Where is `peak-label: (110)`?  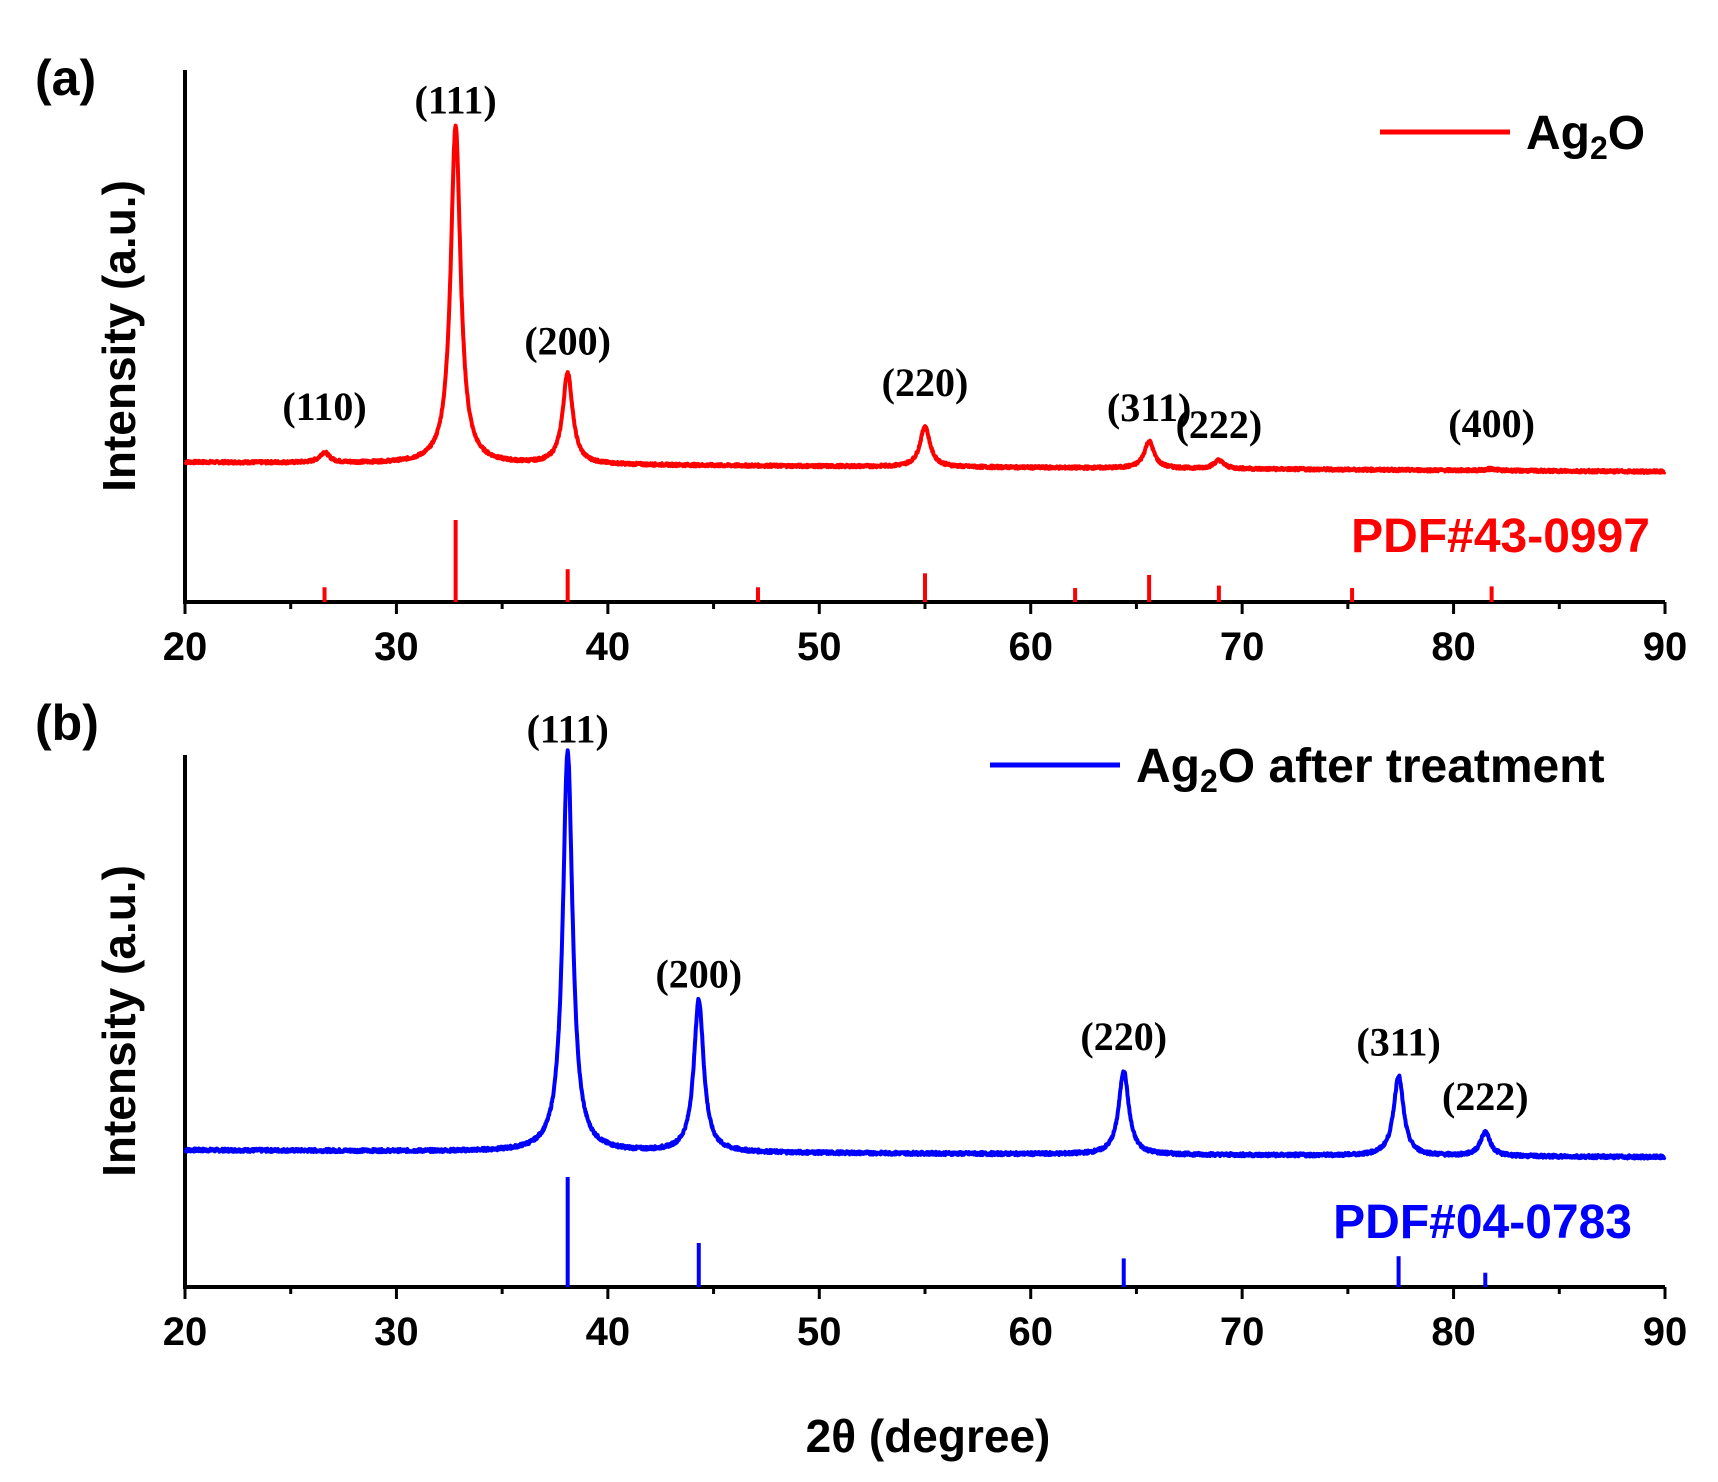
peak-label: (110) is located at coordinates (324, 406).